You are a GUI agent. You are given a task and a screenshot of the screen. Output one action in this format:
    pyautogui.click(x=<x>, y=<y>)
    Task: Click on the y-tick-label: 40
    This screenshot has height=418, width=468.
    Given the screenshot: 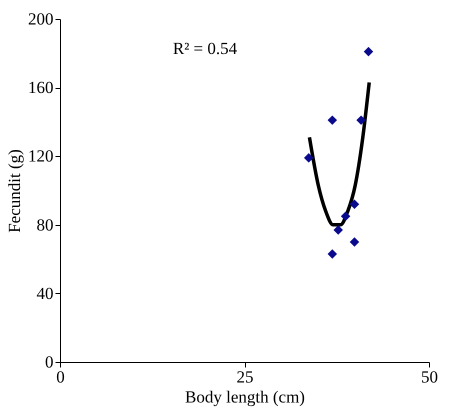 What is the action you would take?
    pyautogui.click(x=45, y=293)
    